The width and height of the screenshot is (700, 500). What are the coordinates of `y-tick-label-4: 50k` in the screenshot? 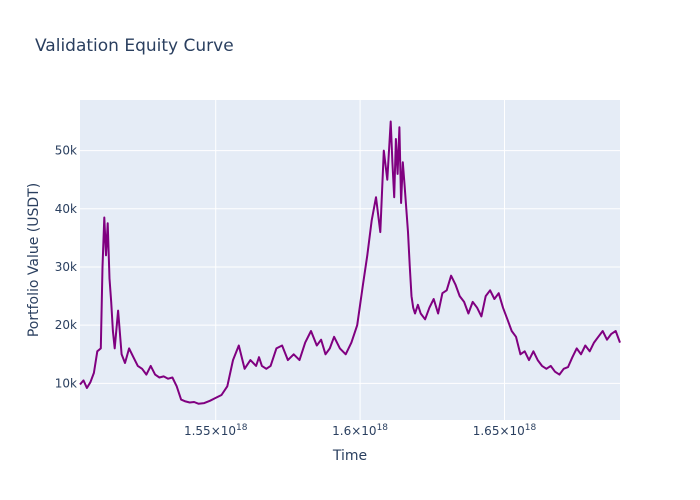 It's located at (66, 151).